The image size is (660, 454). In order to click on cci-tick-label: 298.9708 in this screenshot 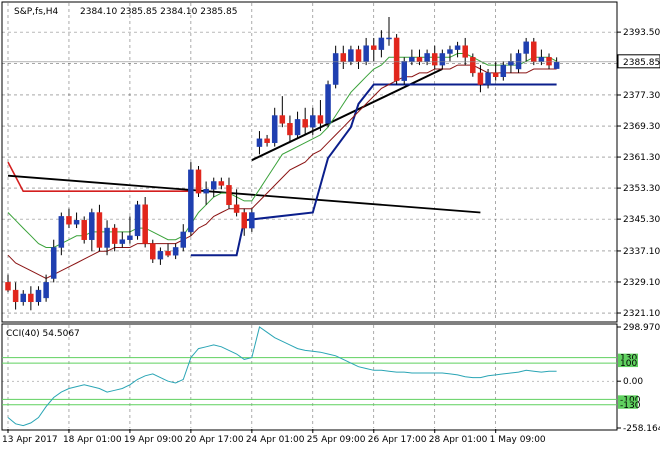, I will do `click(641, 328)`.